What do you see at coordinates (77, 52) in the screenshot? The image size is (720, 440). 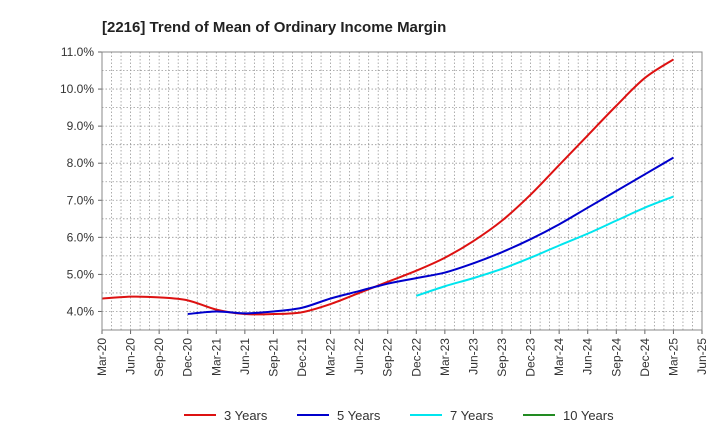 I see `y-tick-label: 11.0%` at bounding box center [77, 52].